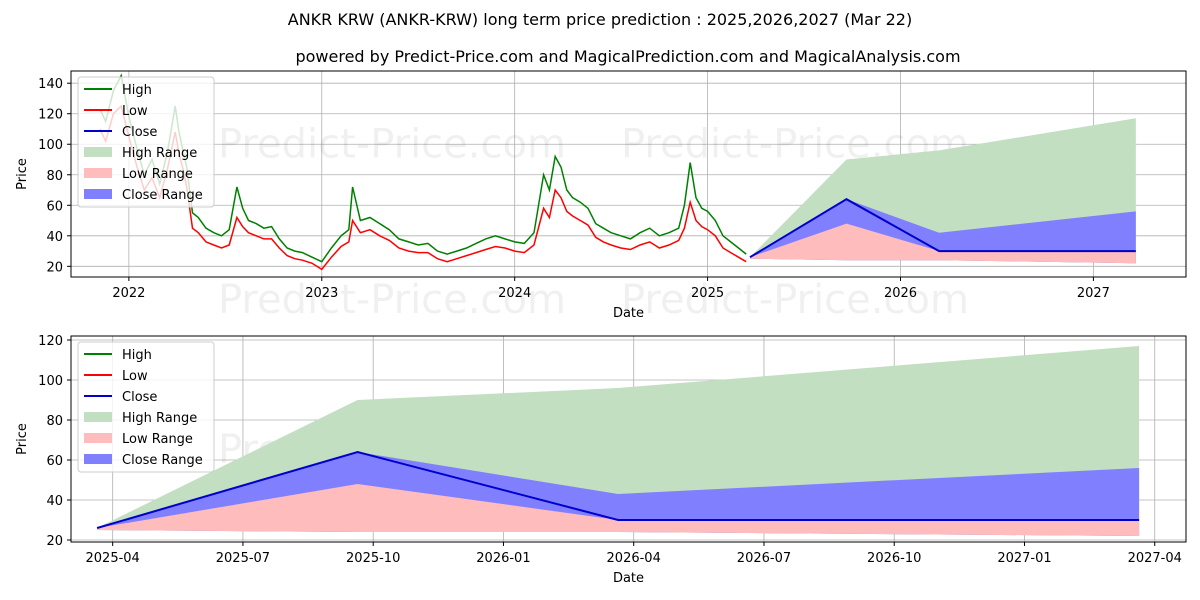 Image resolution: width=1200 pixels, height=600 pixels. I want to click on x-tick-label: 2025-10, so click(373, 558).